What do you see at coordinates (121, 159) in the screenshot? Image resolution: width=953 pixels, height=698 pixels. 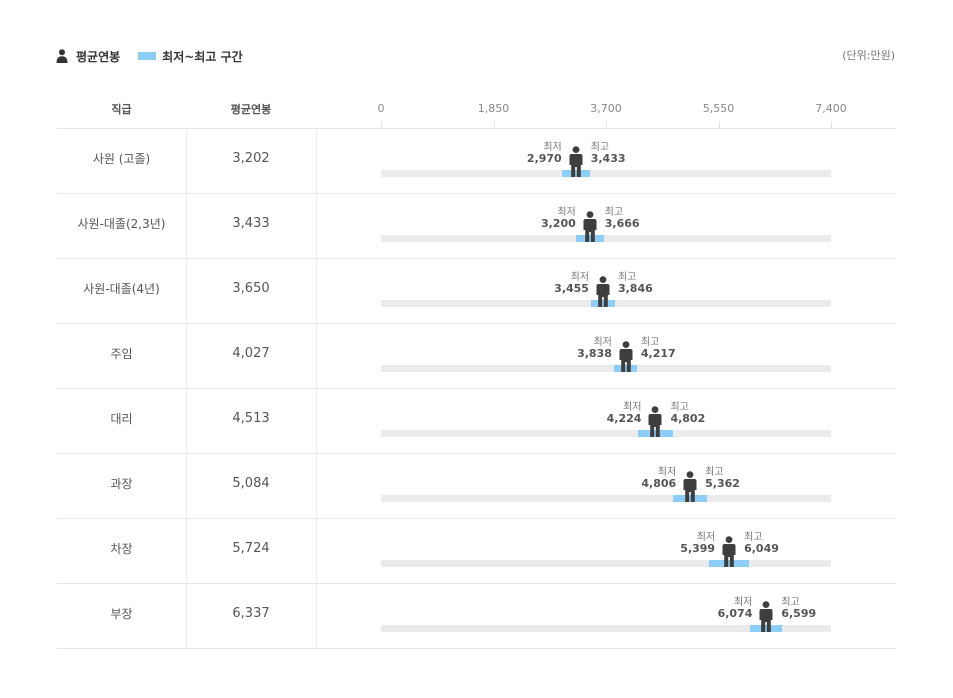 I see `grade-name: 사원 (고졸)` at bounding box center [121, 159].